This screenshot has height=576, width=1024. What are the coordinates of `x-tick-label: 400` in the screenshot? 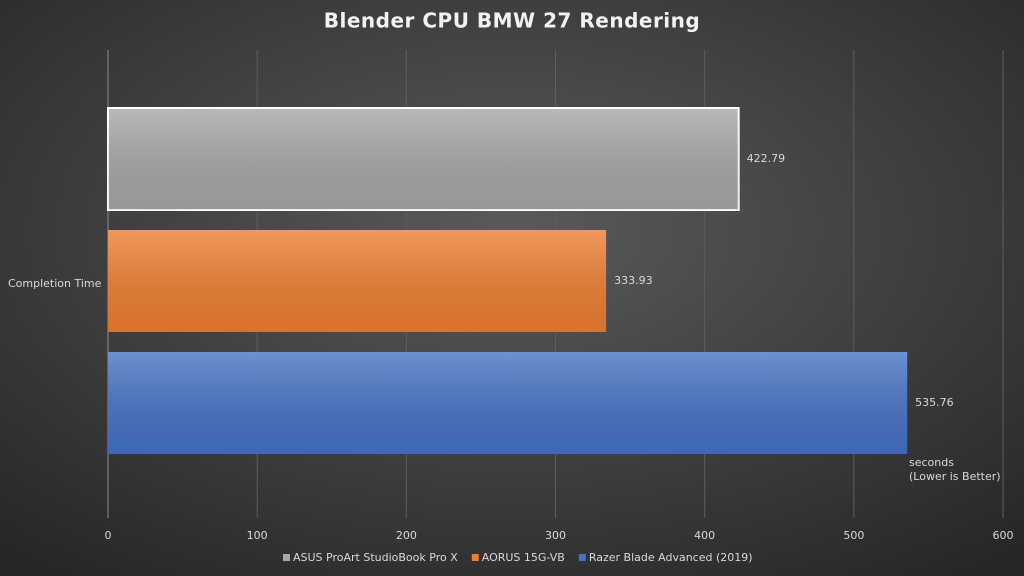 It's located at (704, 535).